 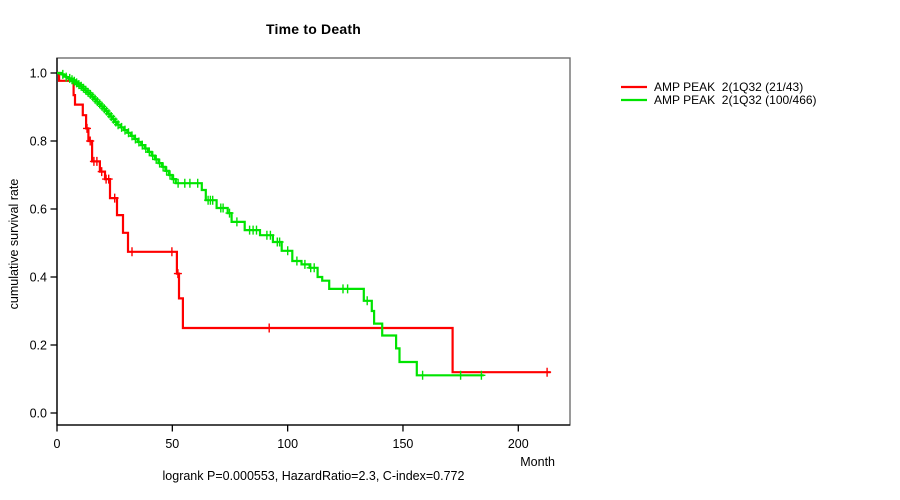 What do you see at coordinates (38, 277) in the screenshot?
I see `y-tick-label: 0.4` at bounding box center [38, 277].